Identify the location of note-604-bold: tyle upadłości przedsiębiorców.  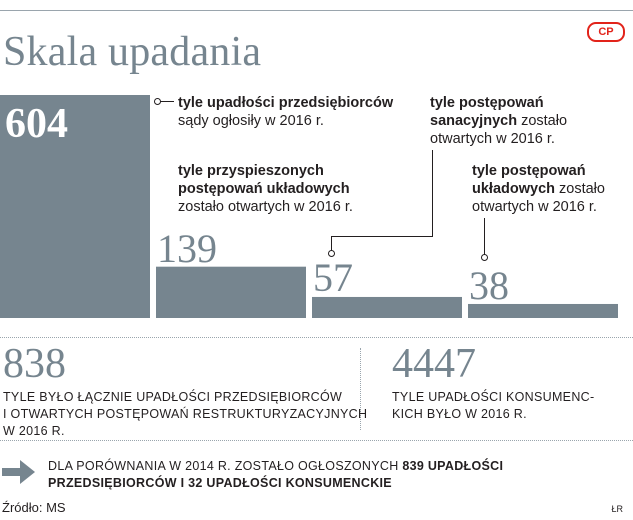
(286, 103).